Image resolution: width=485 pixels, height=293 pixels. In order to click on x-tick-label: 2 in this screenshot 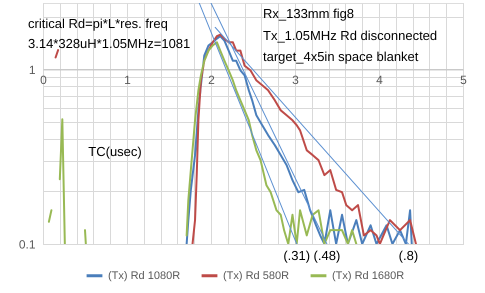, I will do `click(212, 79)`.